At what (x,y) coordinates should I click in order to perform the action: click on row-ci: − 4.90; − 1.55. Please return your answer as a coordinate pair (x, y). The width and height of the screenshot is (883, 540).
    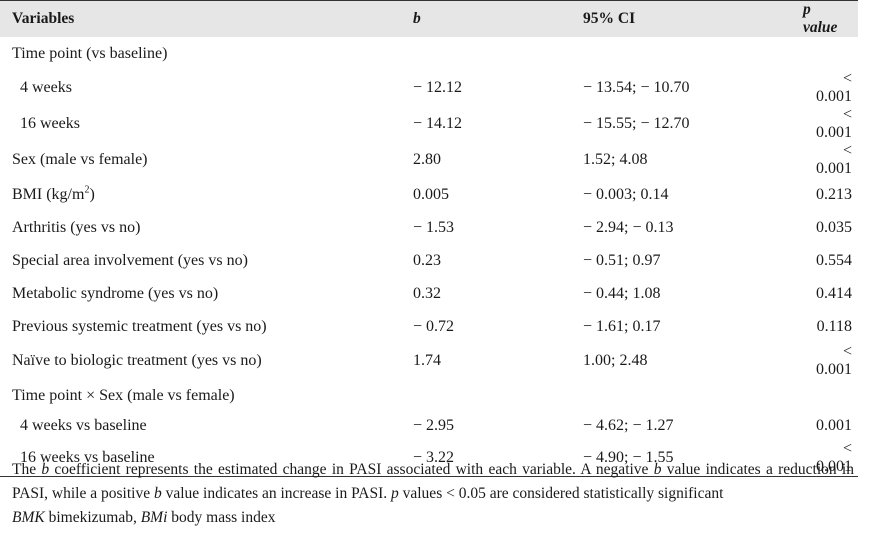
    Looking at the image, I should click on (693, 458).